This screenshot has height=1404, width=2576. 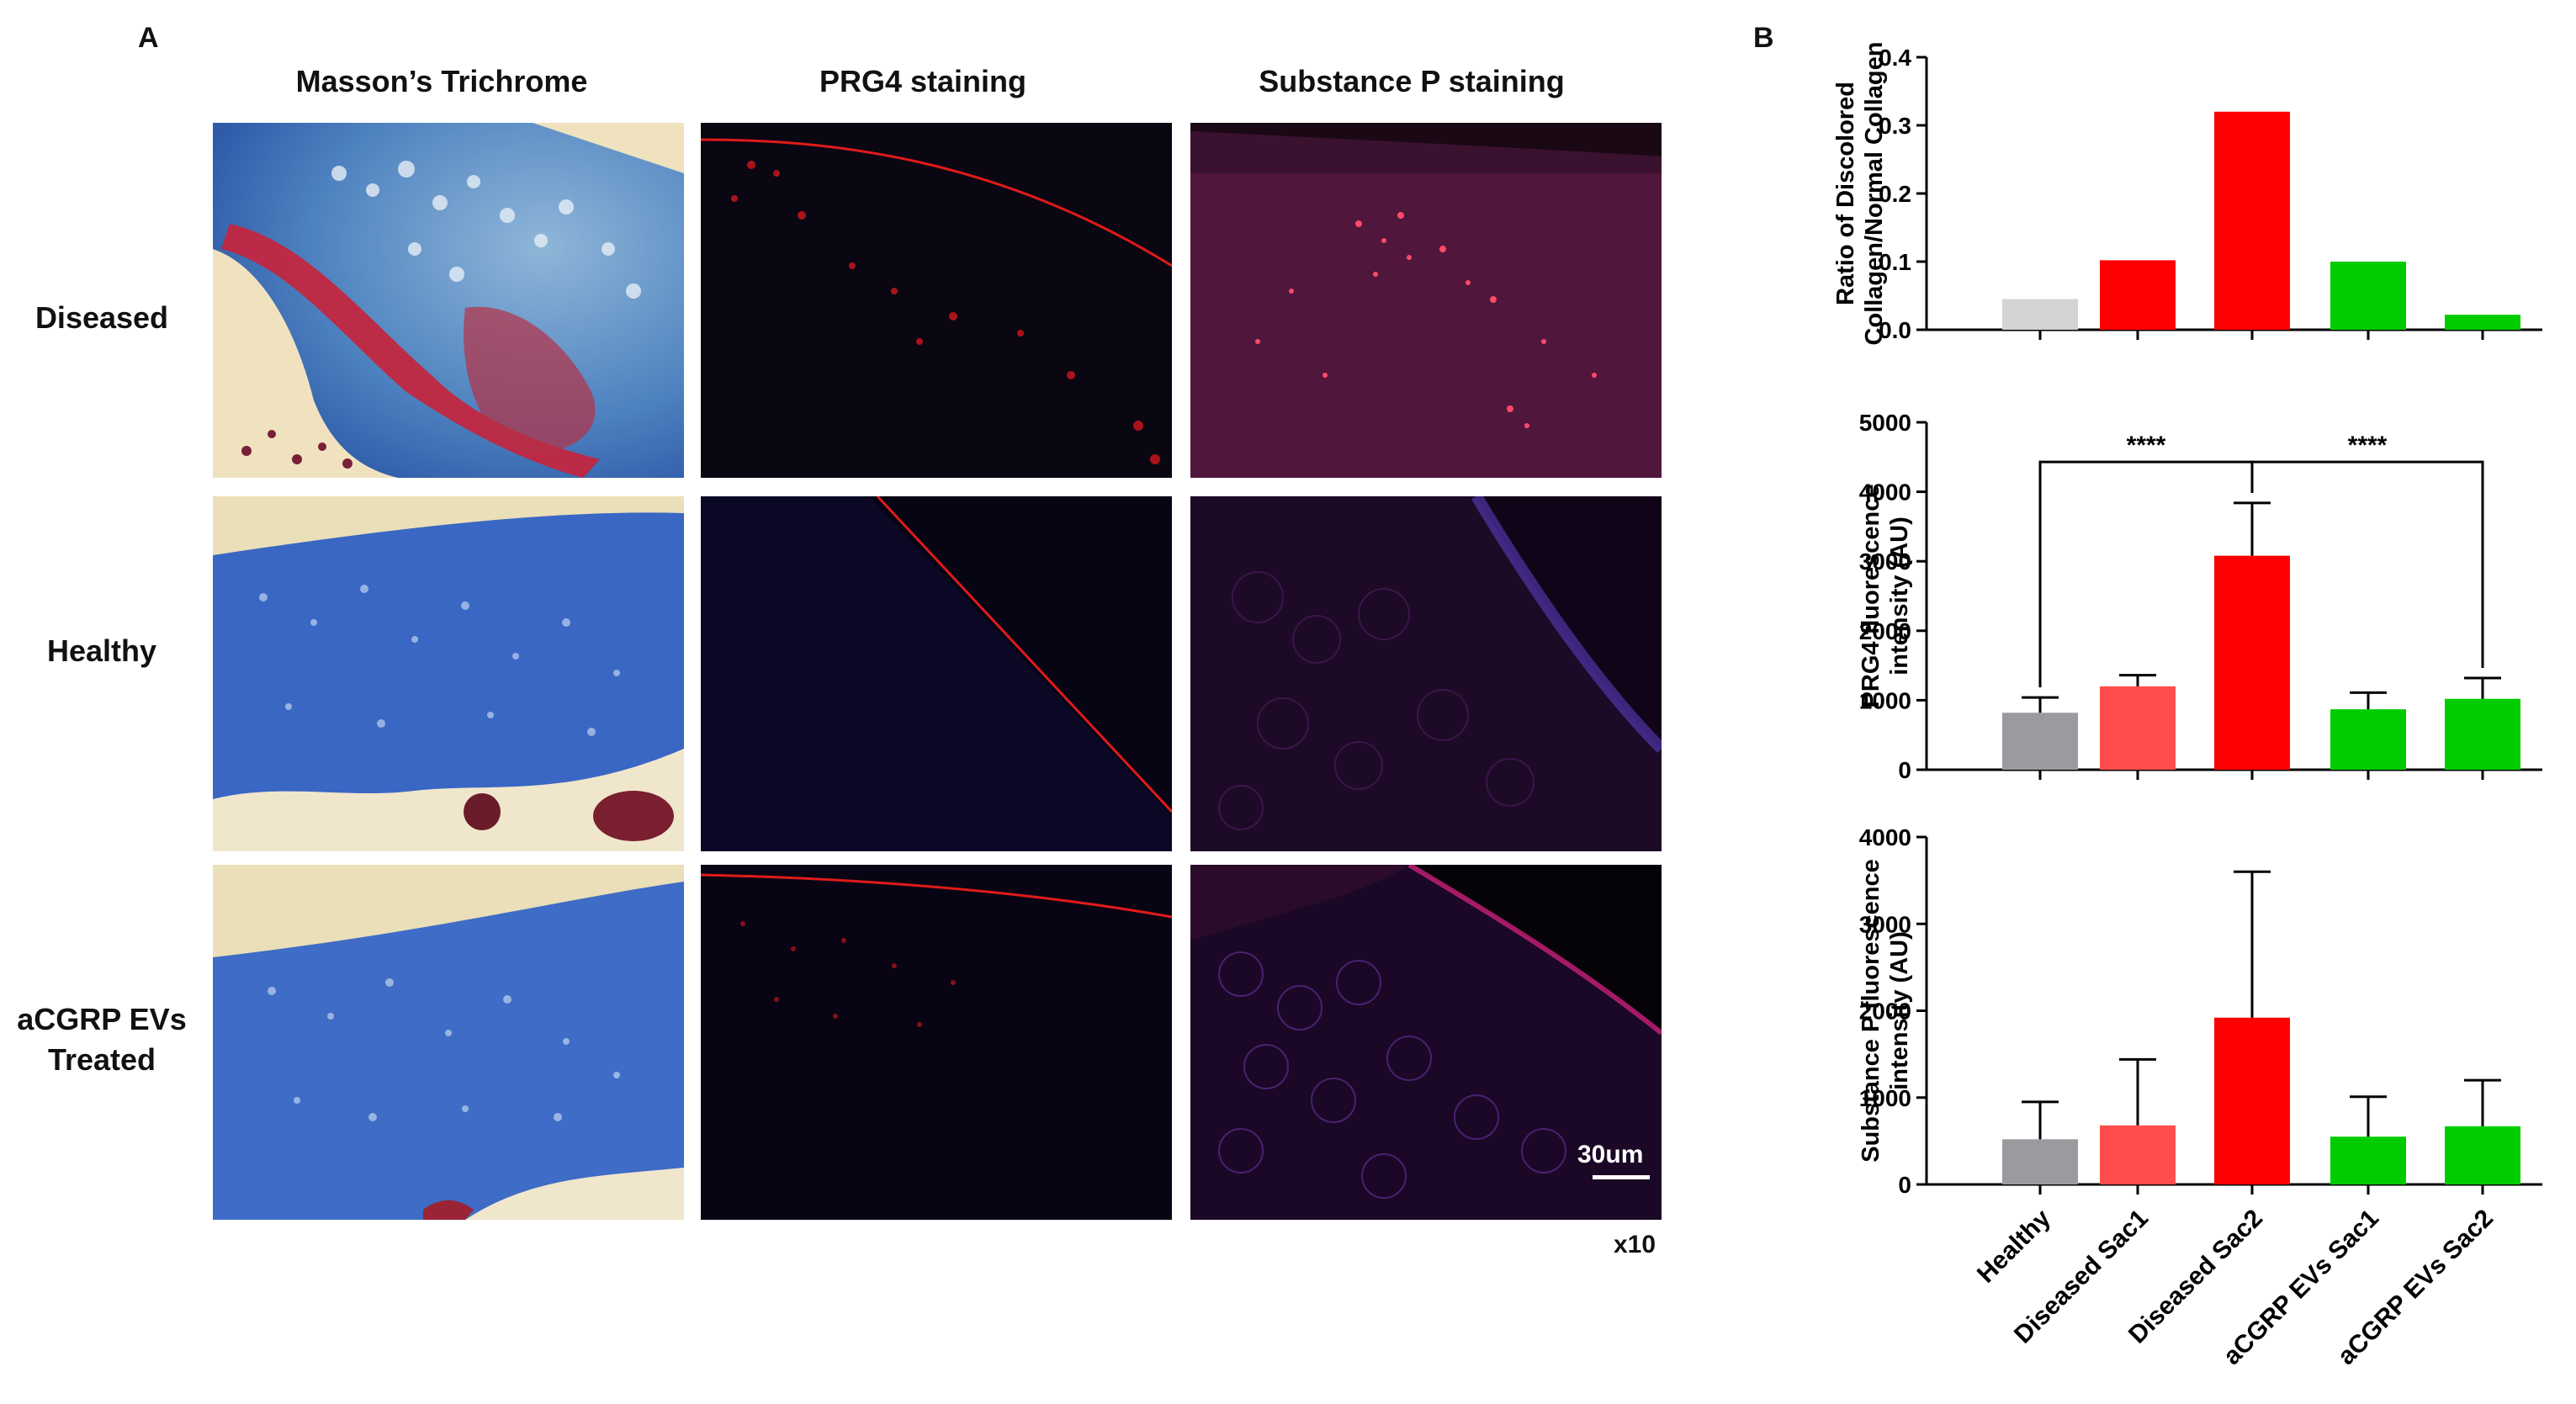 I want to click on micrograph-healthy-substance-p, so click(x=1426, y=674).